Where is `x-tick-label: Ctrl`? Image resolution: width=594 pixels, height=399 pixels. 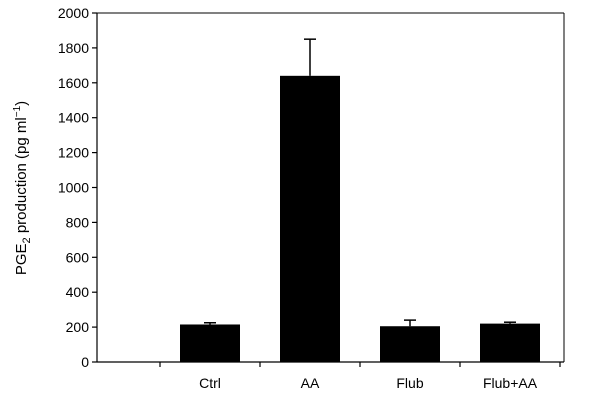 x-tick-label: Ctrl is located at coordinates (210, 383).